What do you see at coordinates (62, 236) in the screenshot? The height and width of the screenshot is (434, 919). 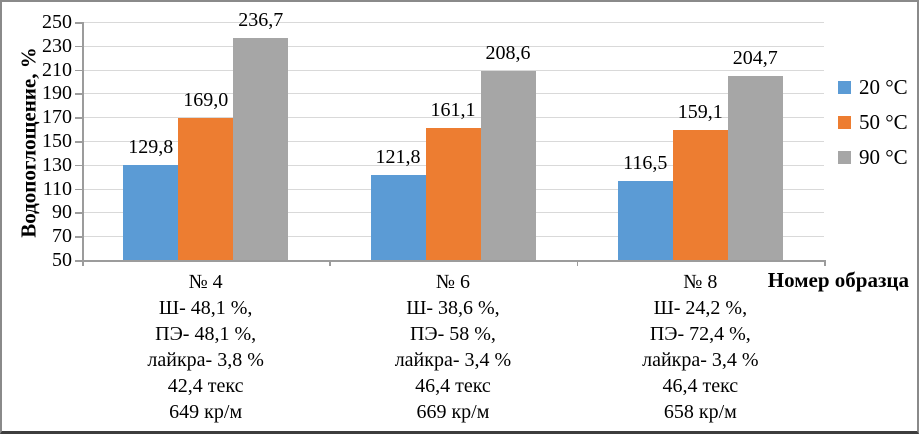 I see `y-tick-label: 70` at bounding box center [62, 236].